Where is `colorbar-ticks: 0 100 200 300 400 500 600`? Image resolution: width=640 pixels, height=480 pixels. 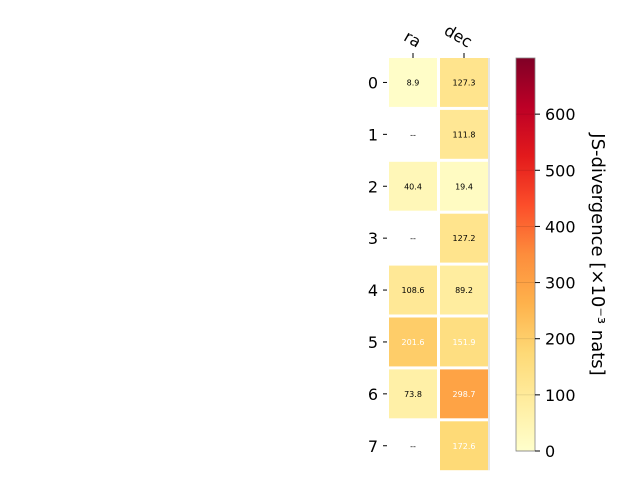
colorbar-ticks: 0 100 200 300 400 500 600 is located at coordinates (546, 283).